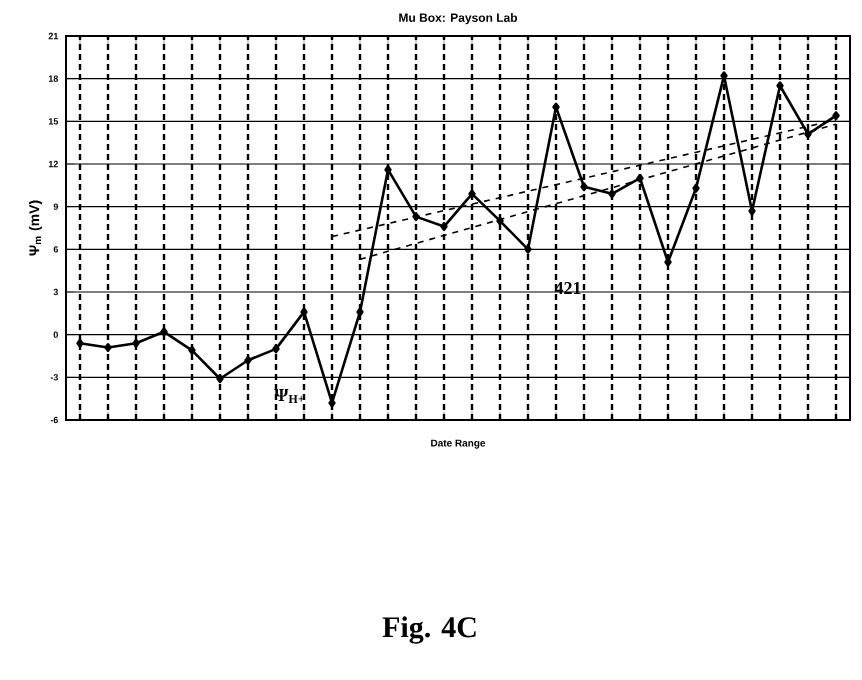  What do you see at coordinates (429, 630) in the screenshot?
I see `caption: Fig. 4C` at bounding box center [429, 630].